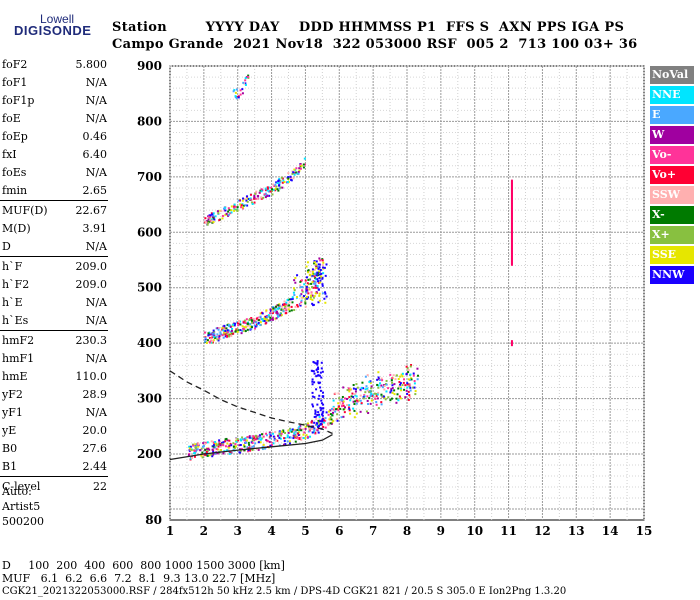 The image size is (700, 600). I want to click on x-tick-label: 7, so click(373, 531).